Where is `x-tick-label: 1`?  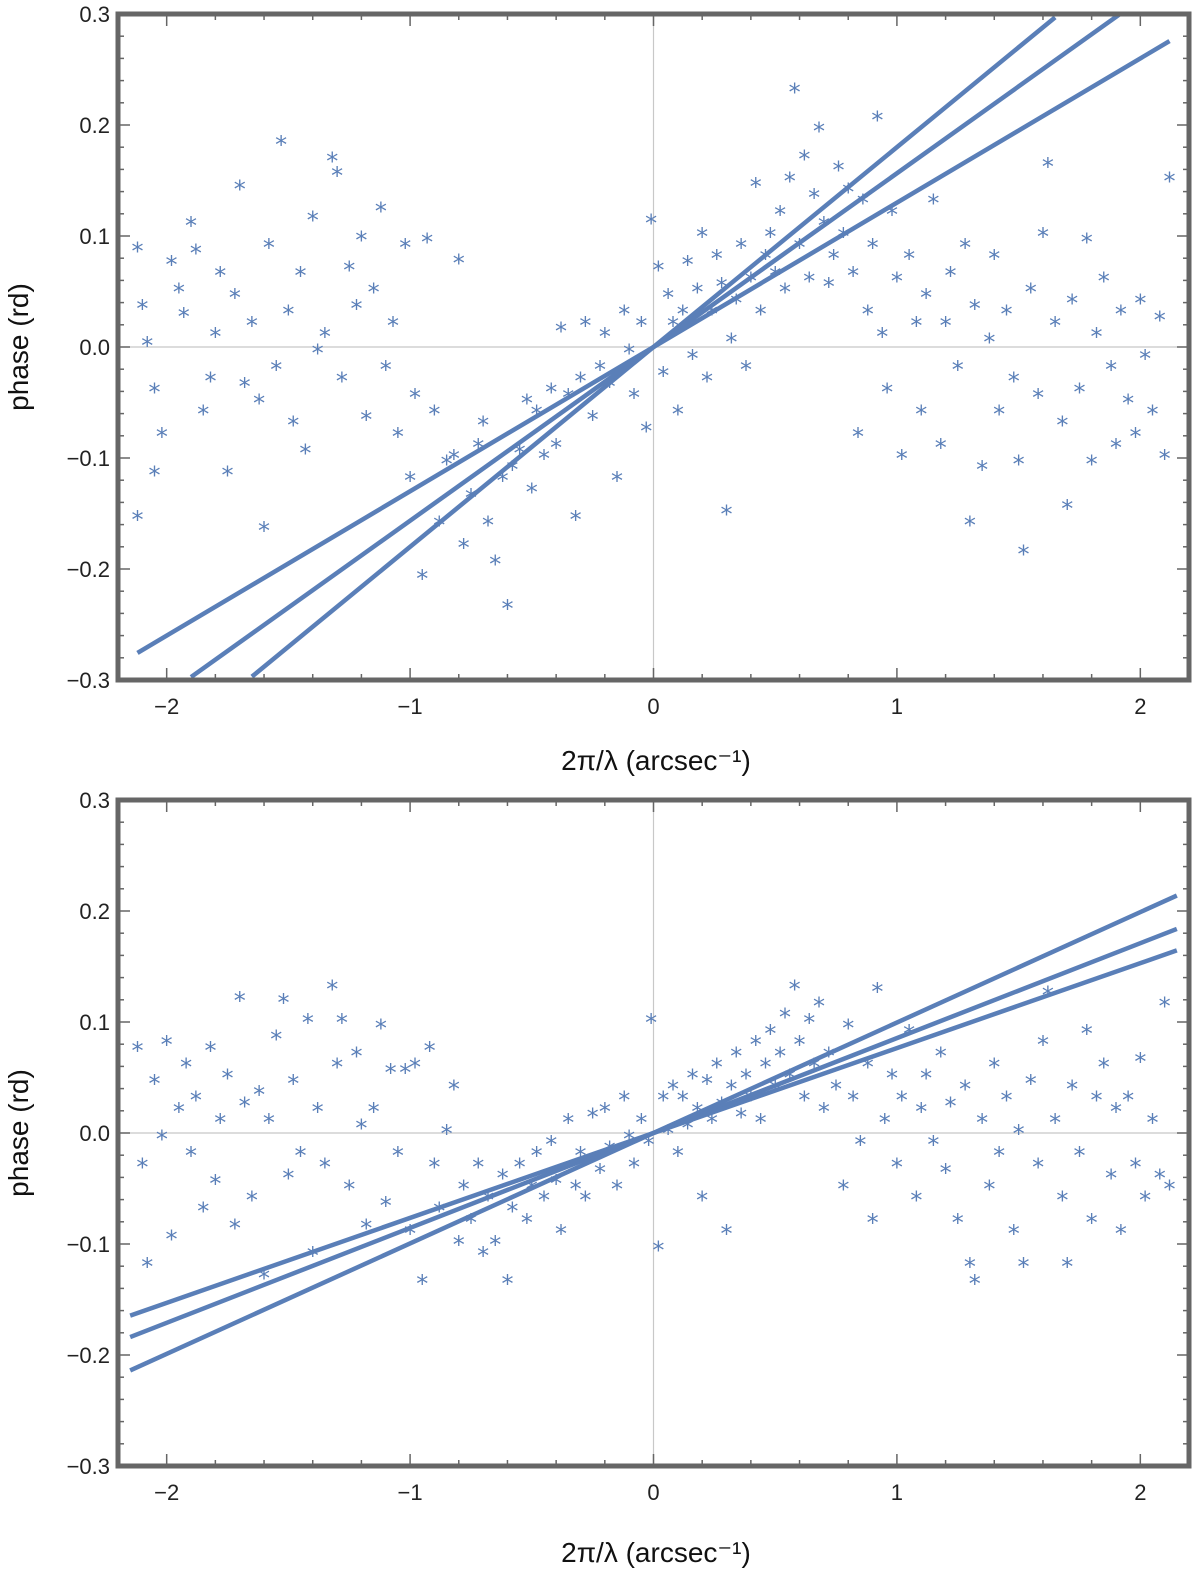
x-tick-label: 1 is located at coordinates (897, 1492).